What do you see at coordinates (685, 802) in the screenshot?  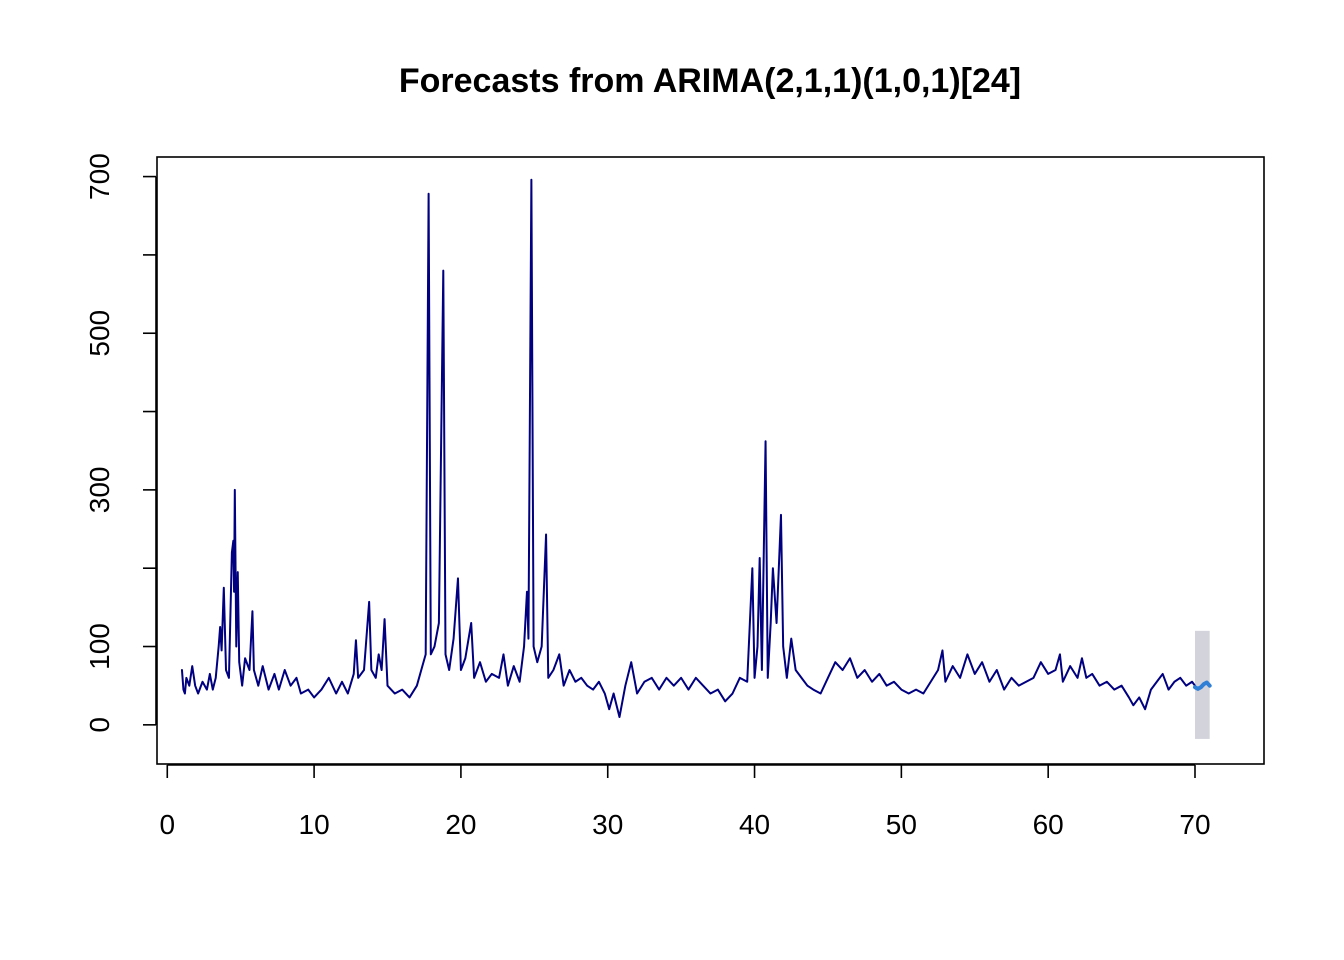 I see `x-axis: 0 10 20 30 40 50 60 70` at bounding box center [685, 802].